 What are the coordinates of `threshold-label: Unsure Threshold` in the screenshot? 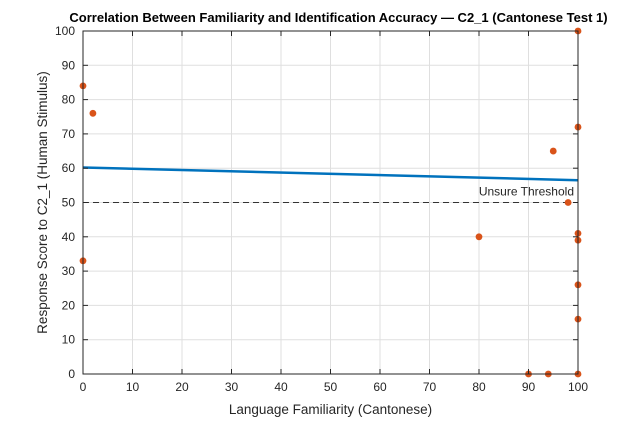 It's located at (526, 192).